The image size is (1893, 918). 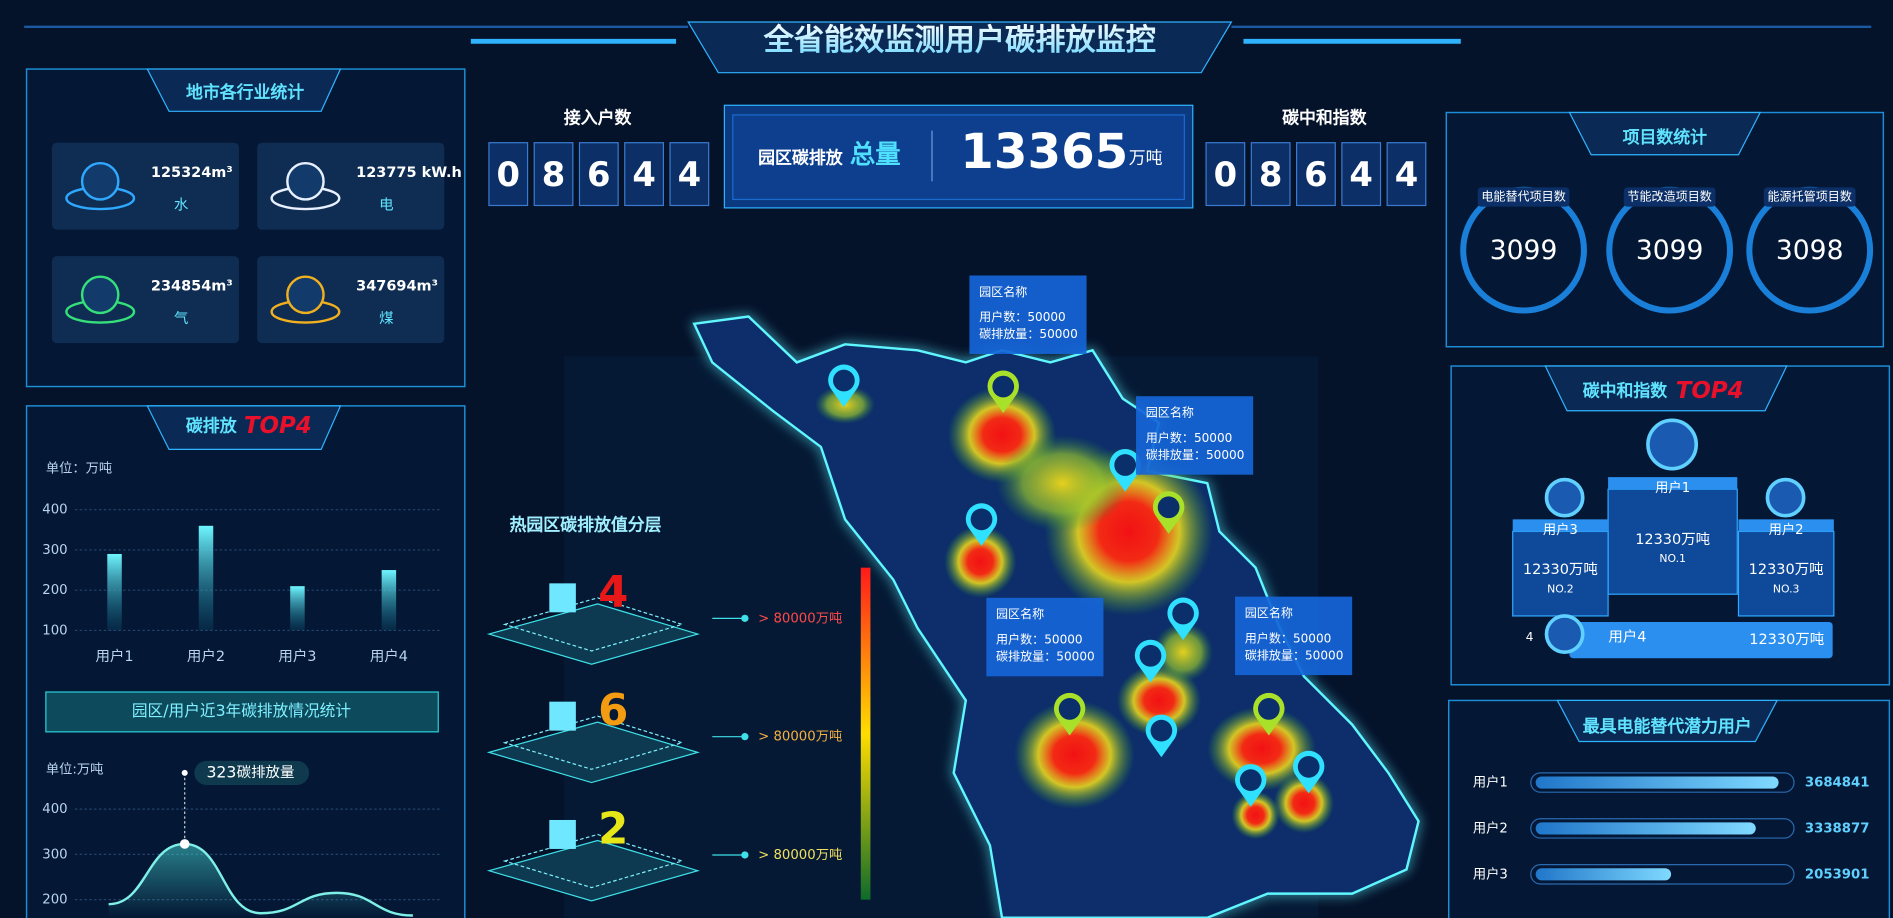 What do you see at coordinates (1710, 391) in the screenshot?
I see `panel-title-em: TOP4` at bounding box center [1710, 391].